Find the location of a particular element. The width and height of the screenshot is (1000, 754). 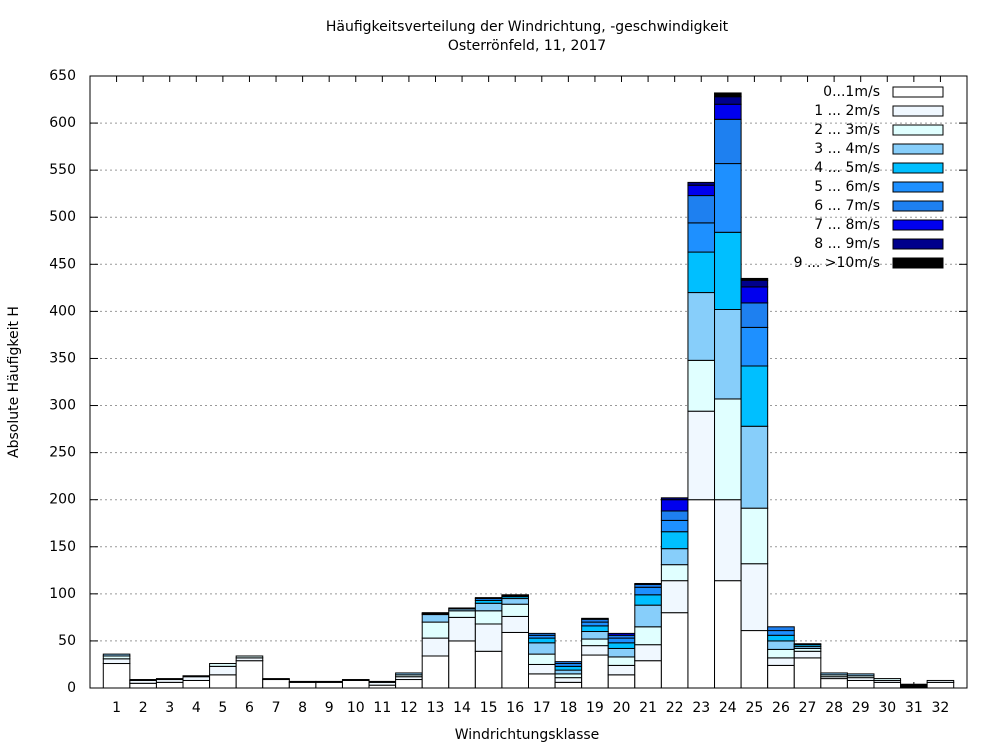

x-tick-label: 3 is located at coordinates (169, 708).